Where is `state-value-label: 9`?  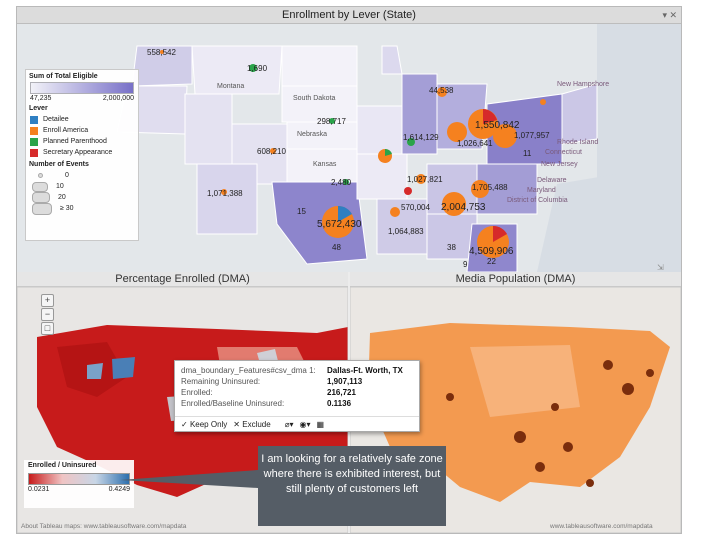
state-value-label: 9 is located at coordinates (465, 264).